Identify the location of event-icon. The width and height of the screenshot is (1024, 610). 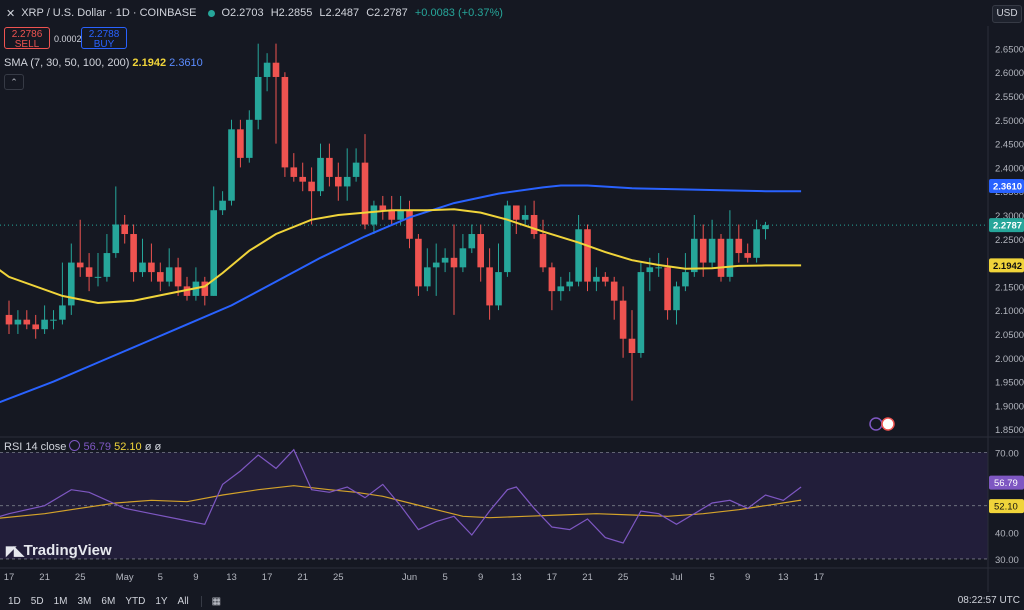
(876, 424).